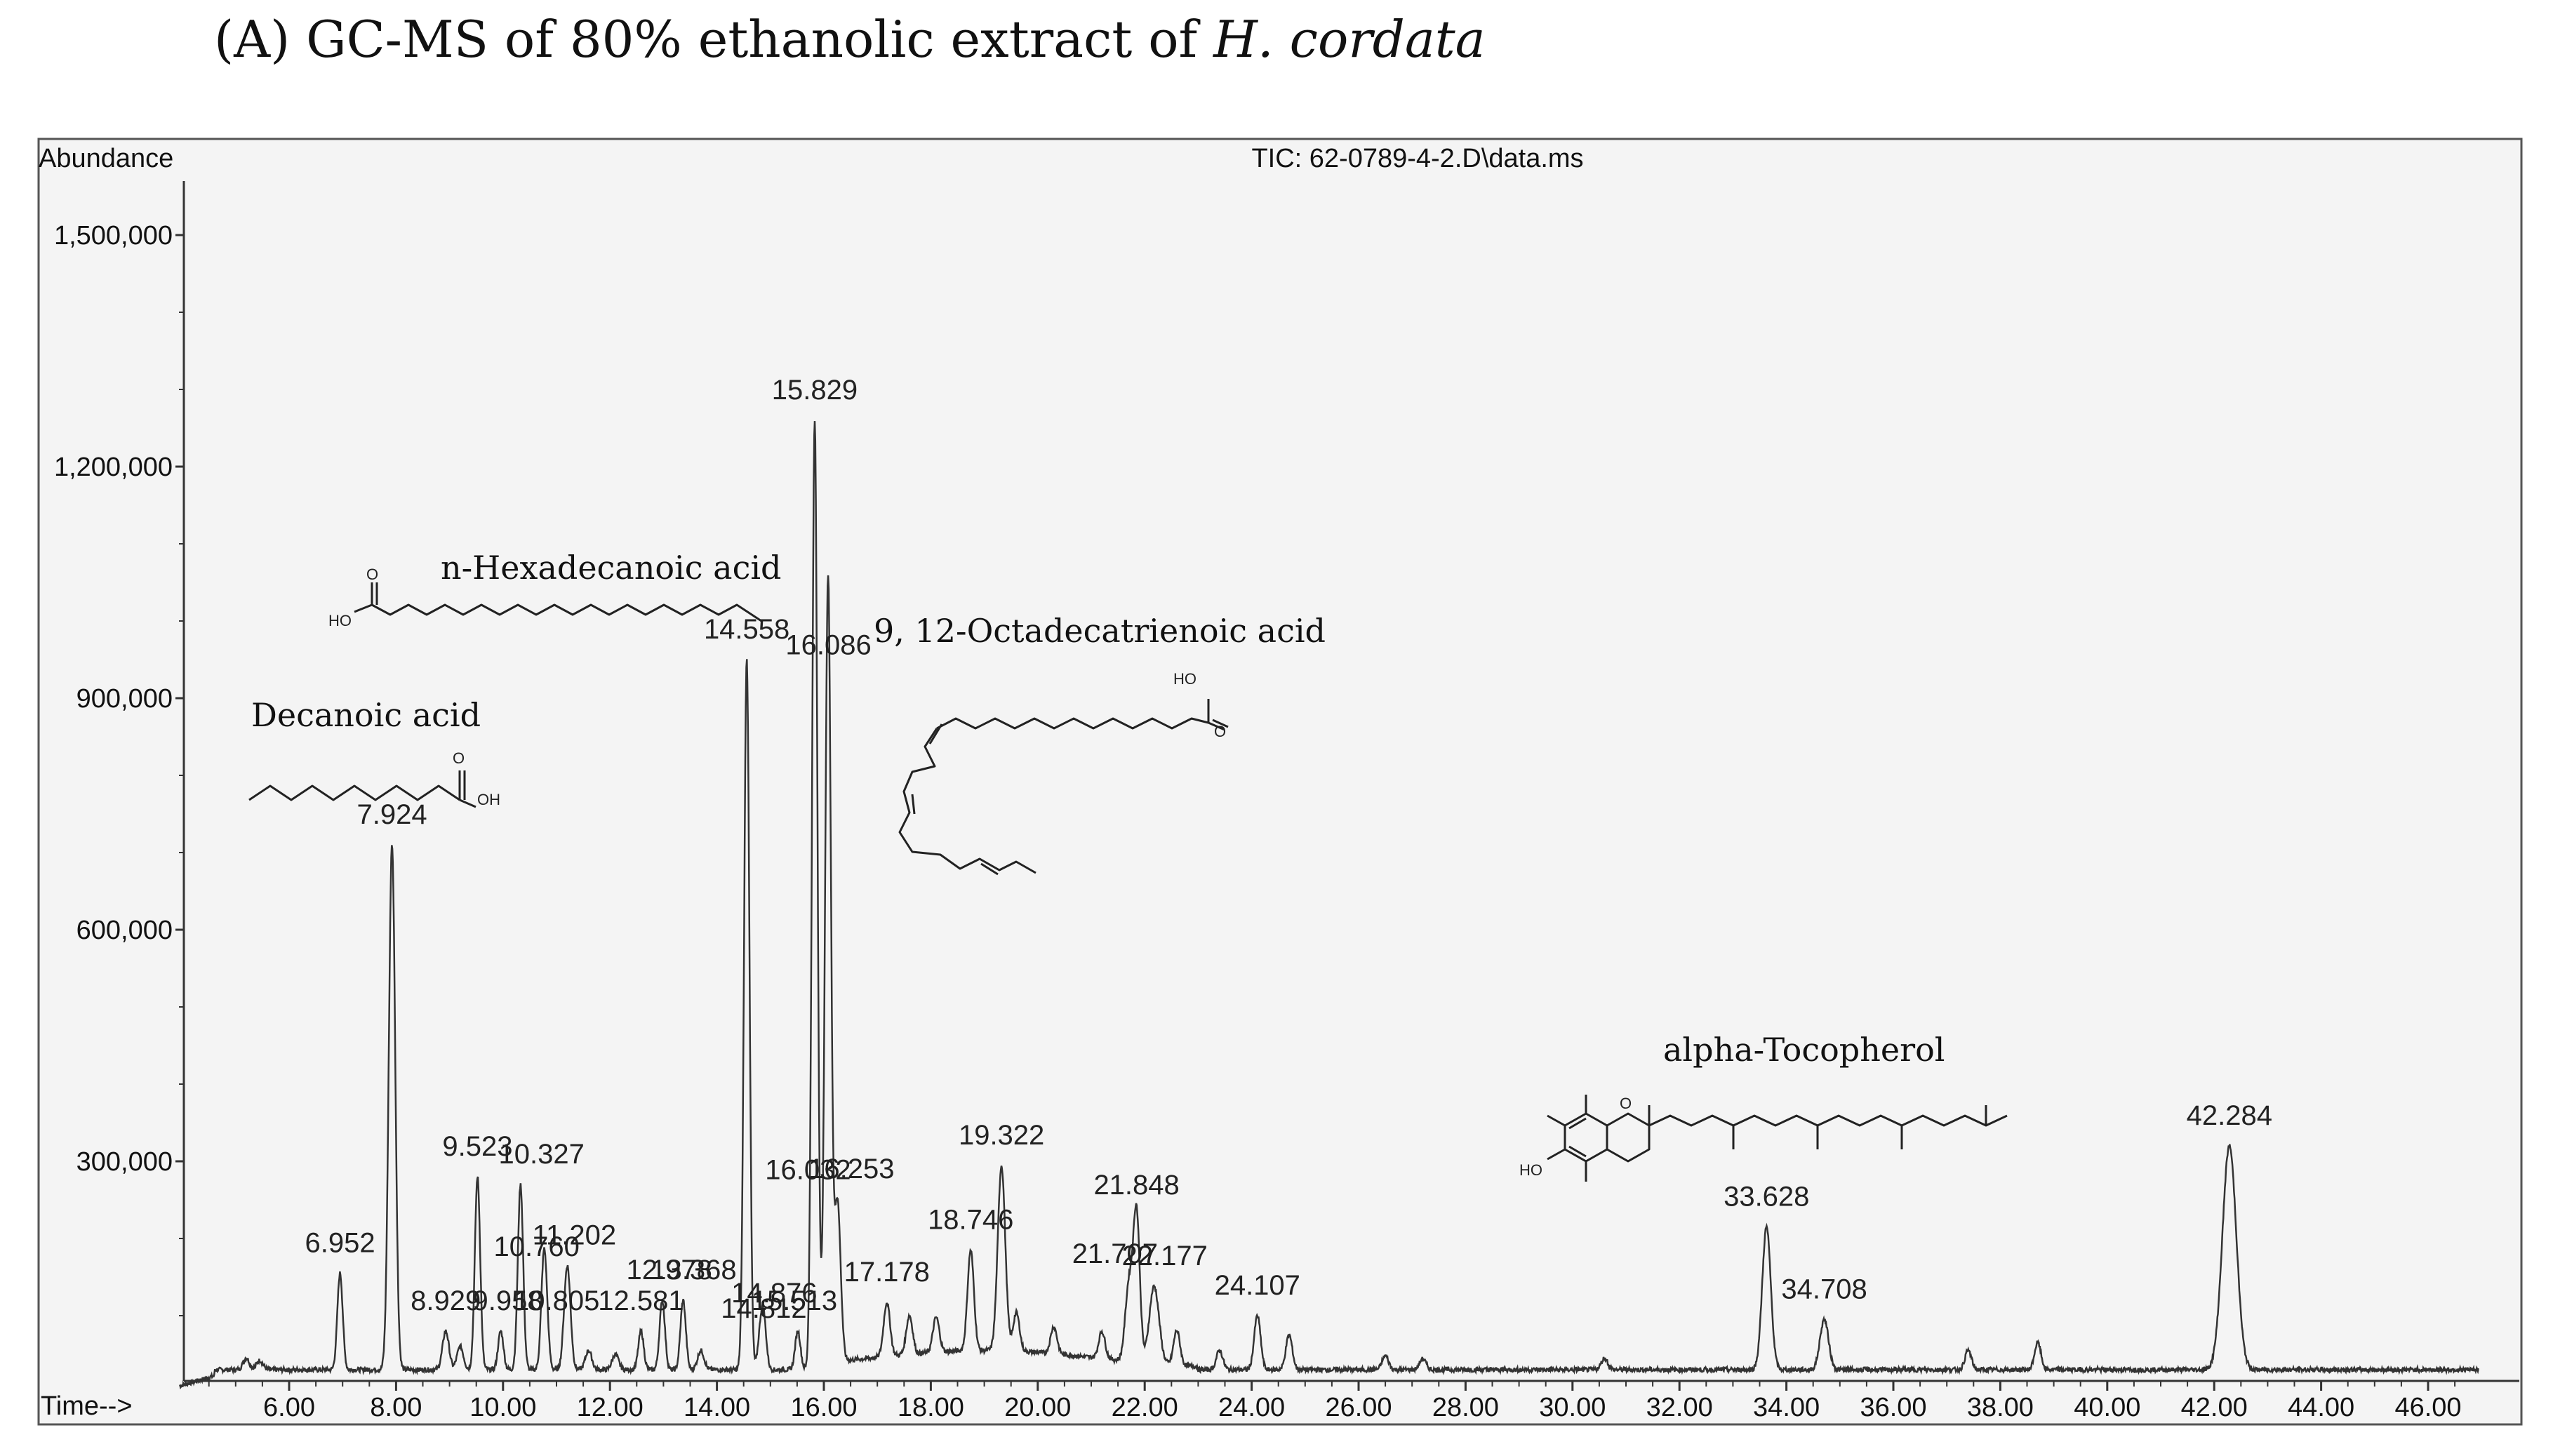 The image size is (2553, 1456). What do you see at coordinates (124, 699) in the screenshot?
I see `y-tick-label: 900,000` at bounding box center [124, 699].